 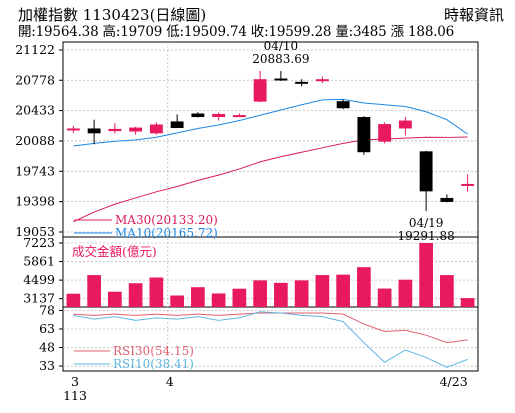 What do you see at coordinates (281, 46) in the screenshot?
I see `high-annotation-date: 04/10` at bounding box center [281, 46].